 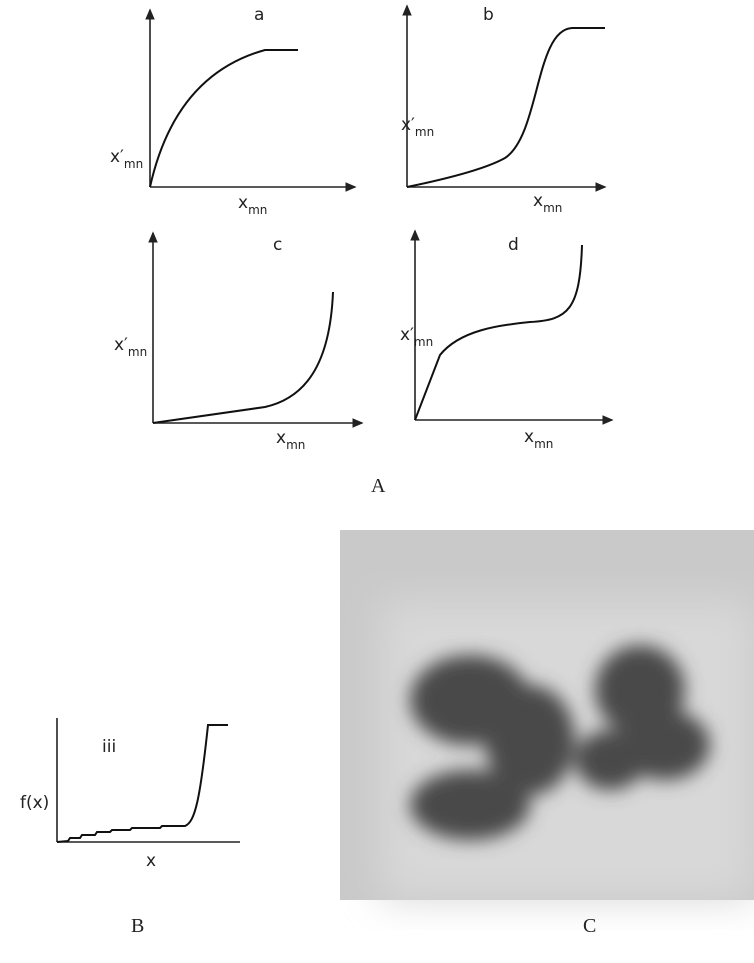 What do you see at coordinates (277, 245) in the screenshot?
I see `panel-label: c` at bounding box center [277, 245].